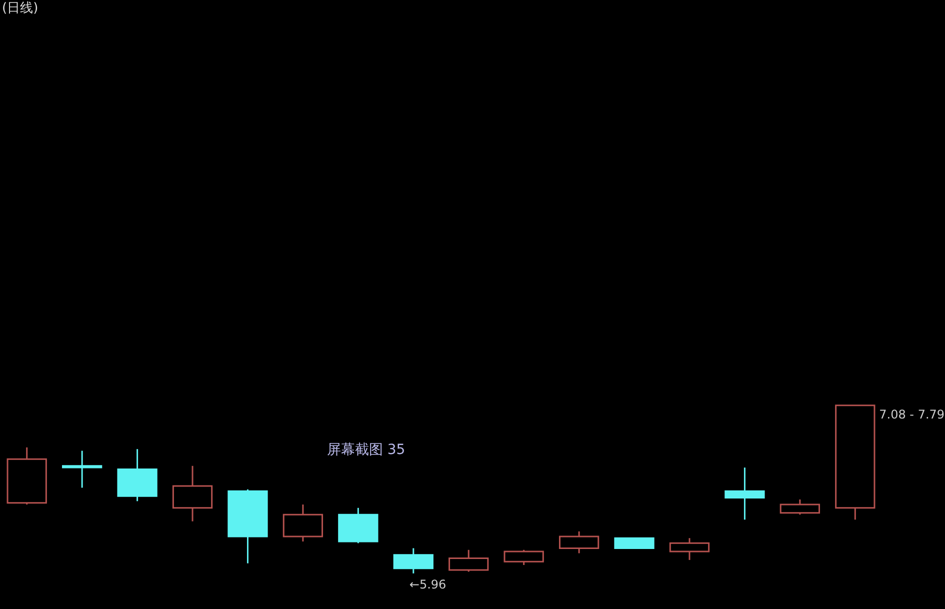 This screenshot has height=609, width=945. Describe the element at coordinates (427, 584) in the screenshot. I see `text: ←5.96` at that location.